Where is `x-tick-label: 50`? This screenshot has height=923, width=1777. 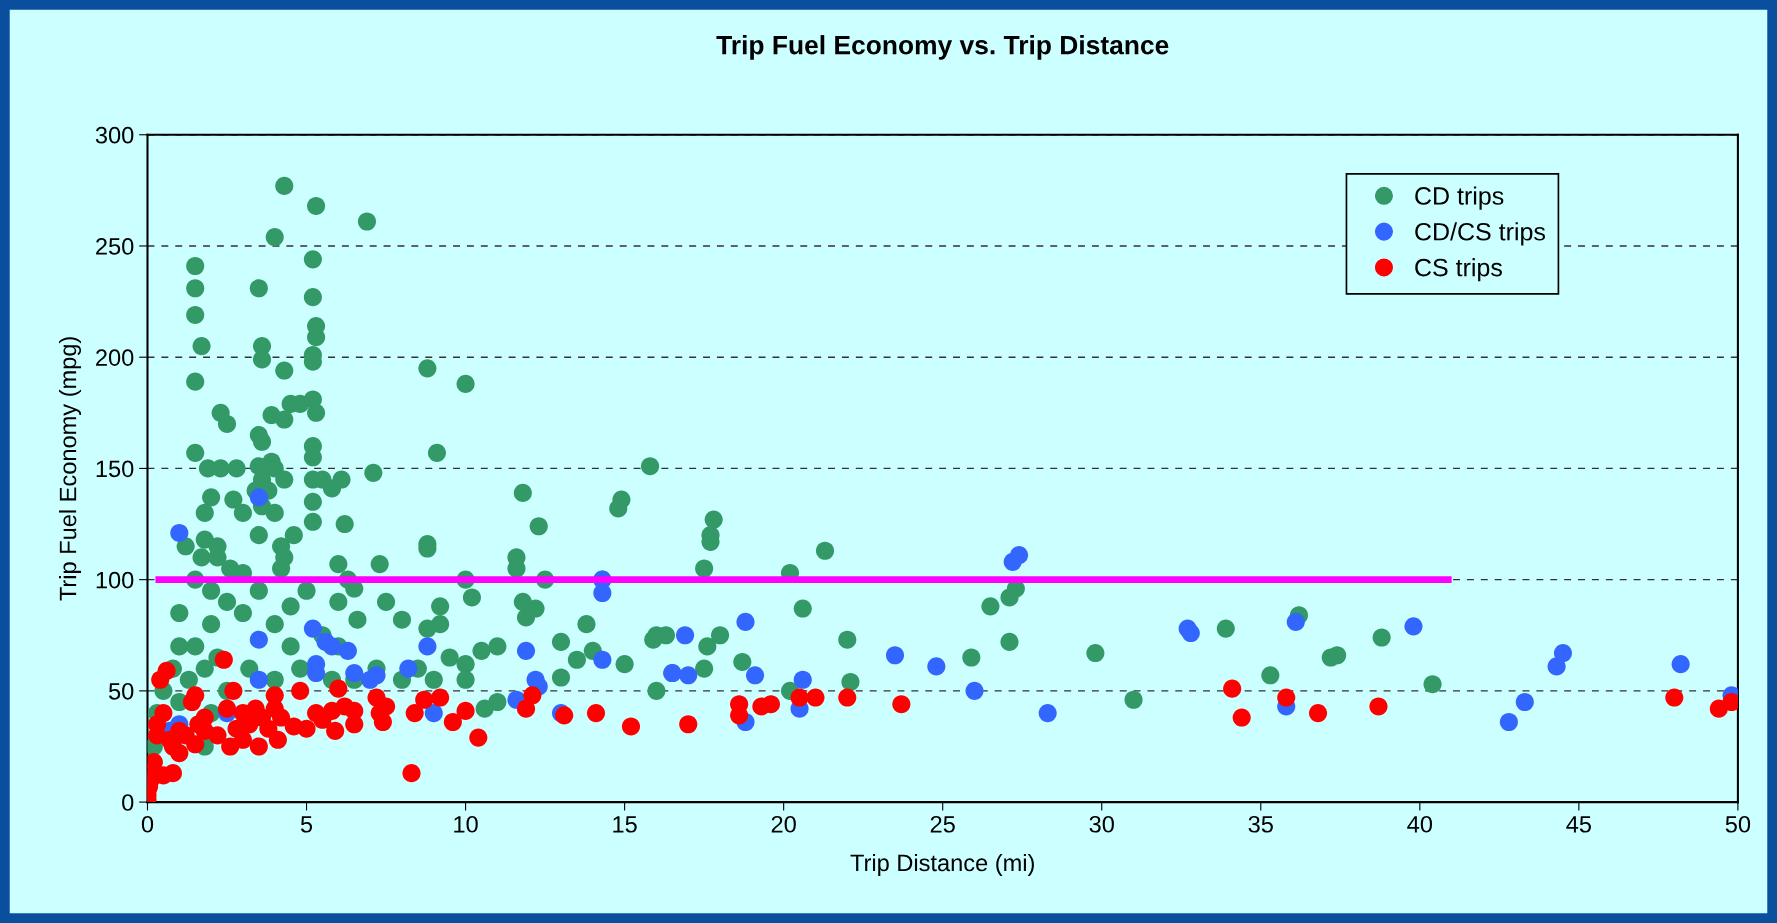 x-tick-label: 50 is located at coordinates (1738, 824).